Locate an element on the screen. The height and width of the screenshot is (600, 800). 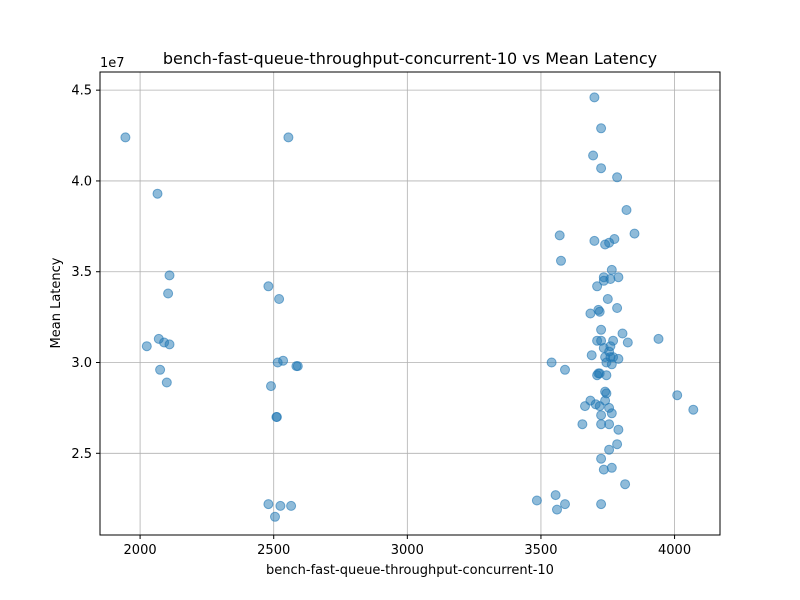
y-axis-offset-label: 1e7 is located at coordinates (112, 63).